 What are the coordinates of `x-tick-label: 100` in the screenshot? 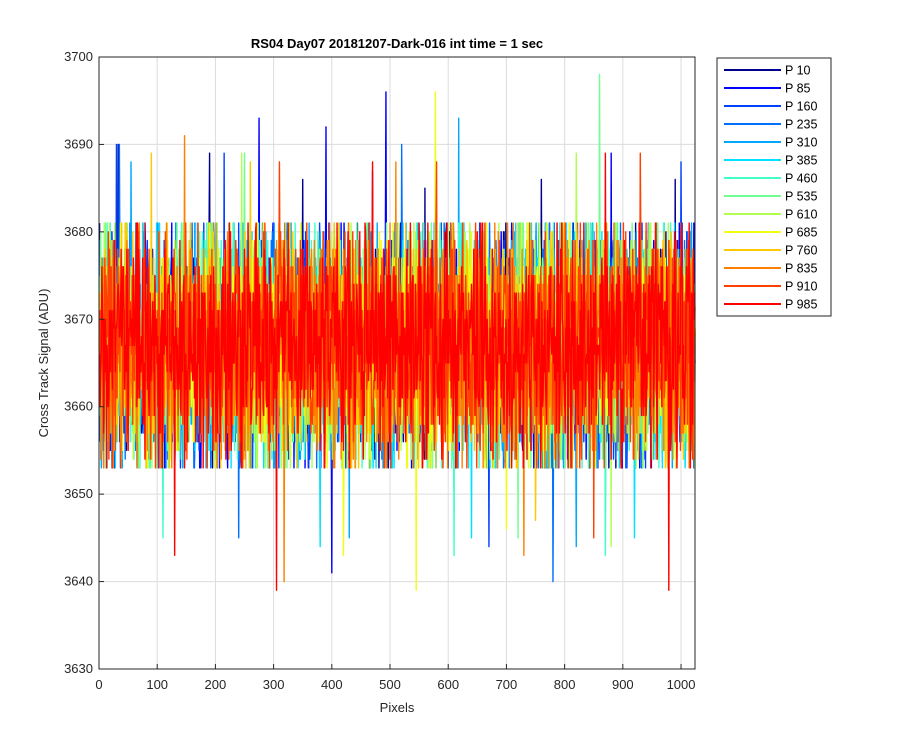 It's located at (157, 684).